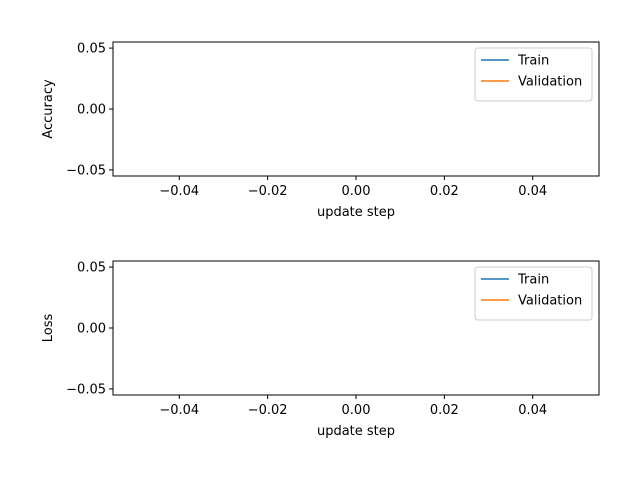 This screenshot has width=640, height=480. I want to click on y-axis-label: Accuracy, so click(48, 109).